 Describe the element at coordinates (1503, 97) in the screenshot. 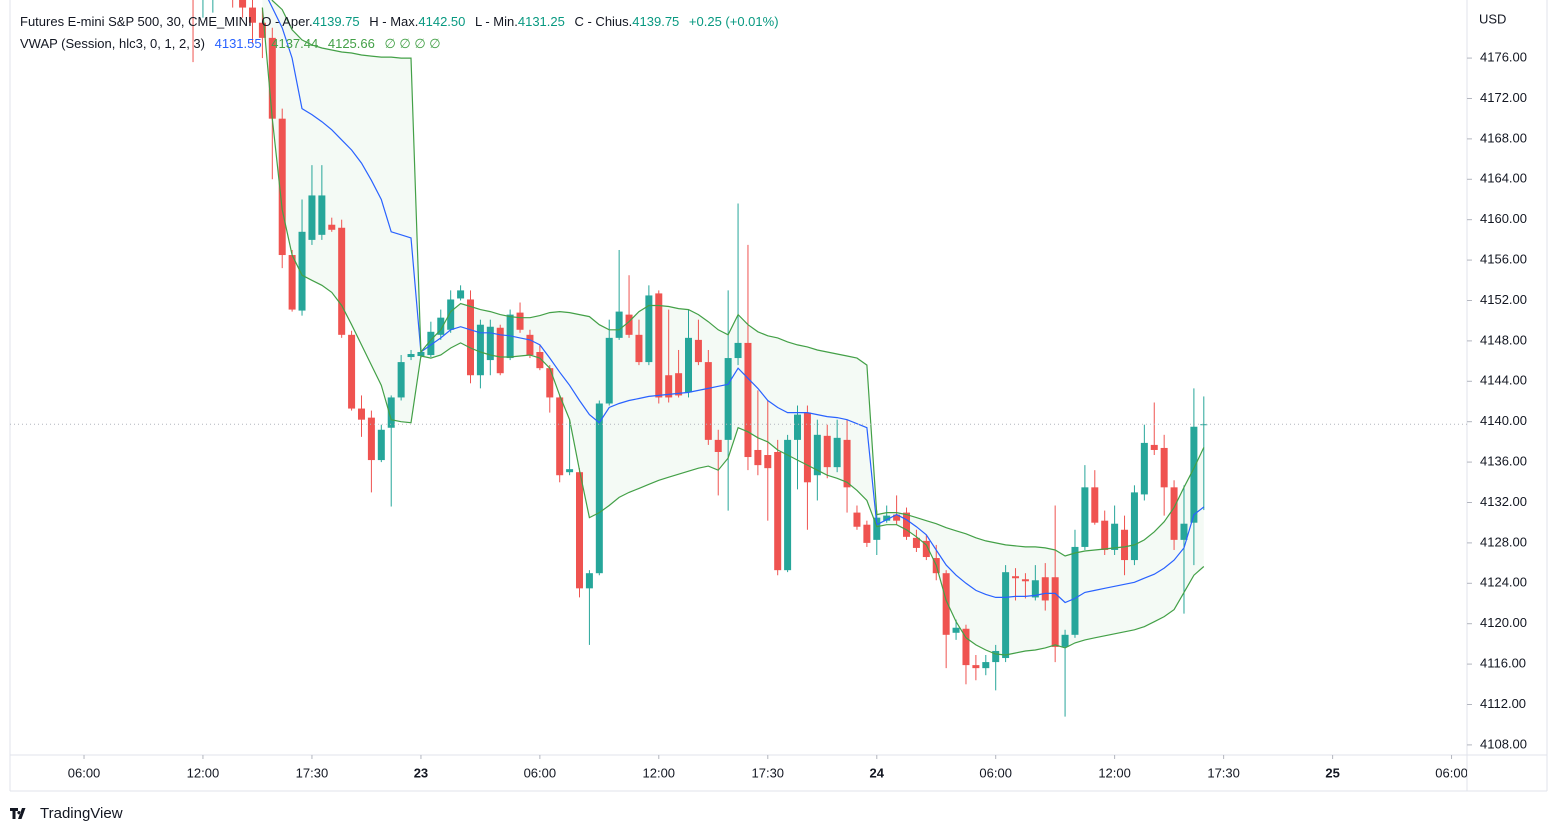

I see `y-tick-label: 4172.00` at that location.